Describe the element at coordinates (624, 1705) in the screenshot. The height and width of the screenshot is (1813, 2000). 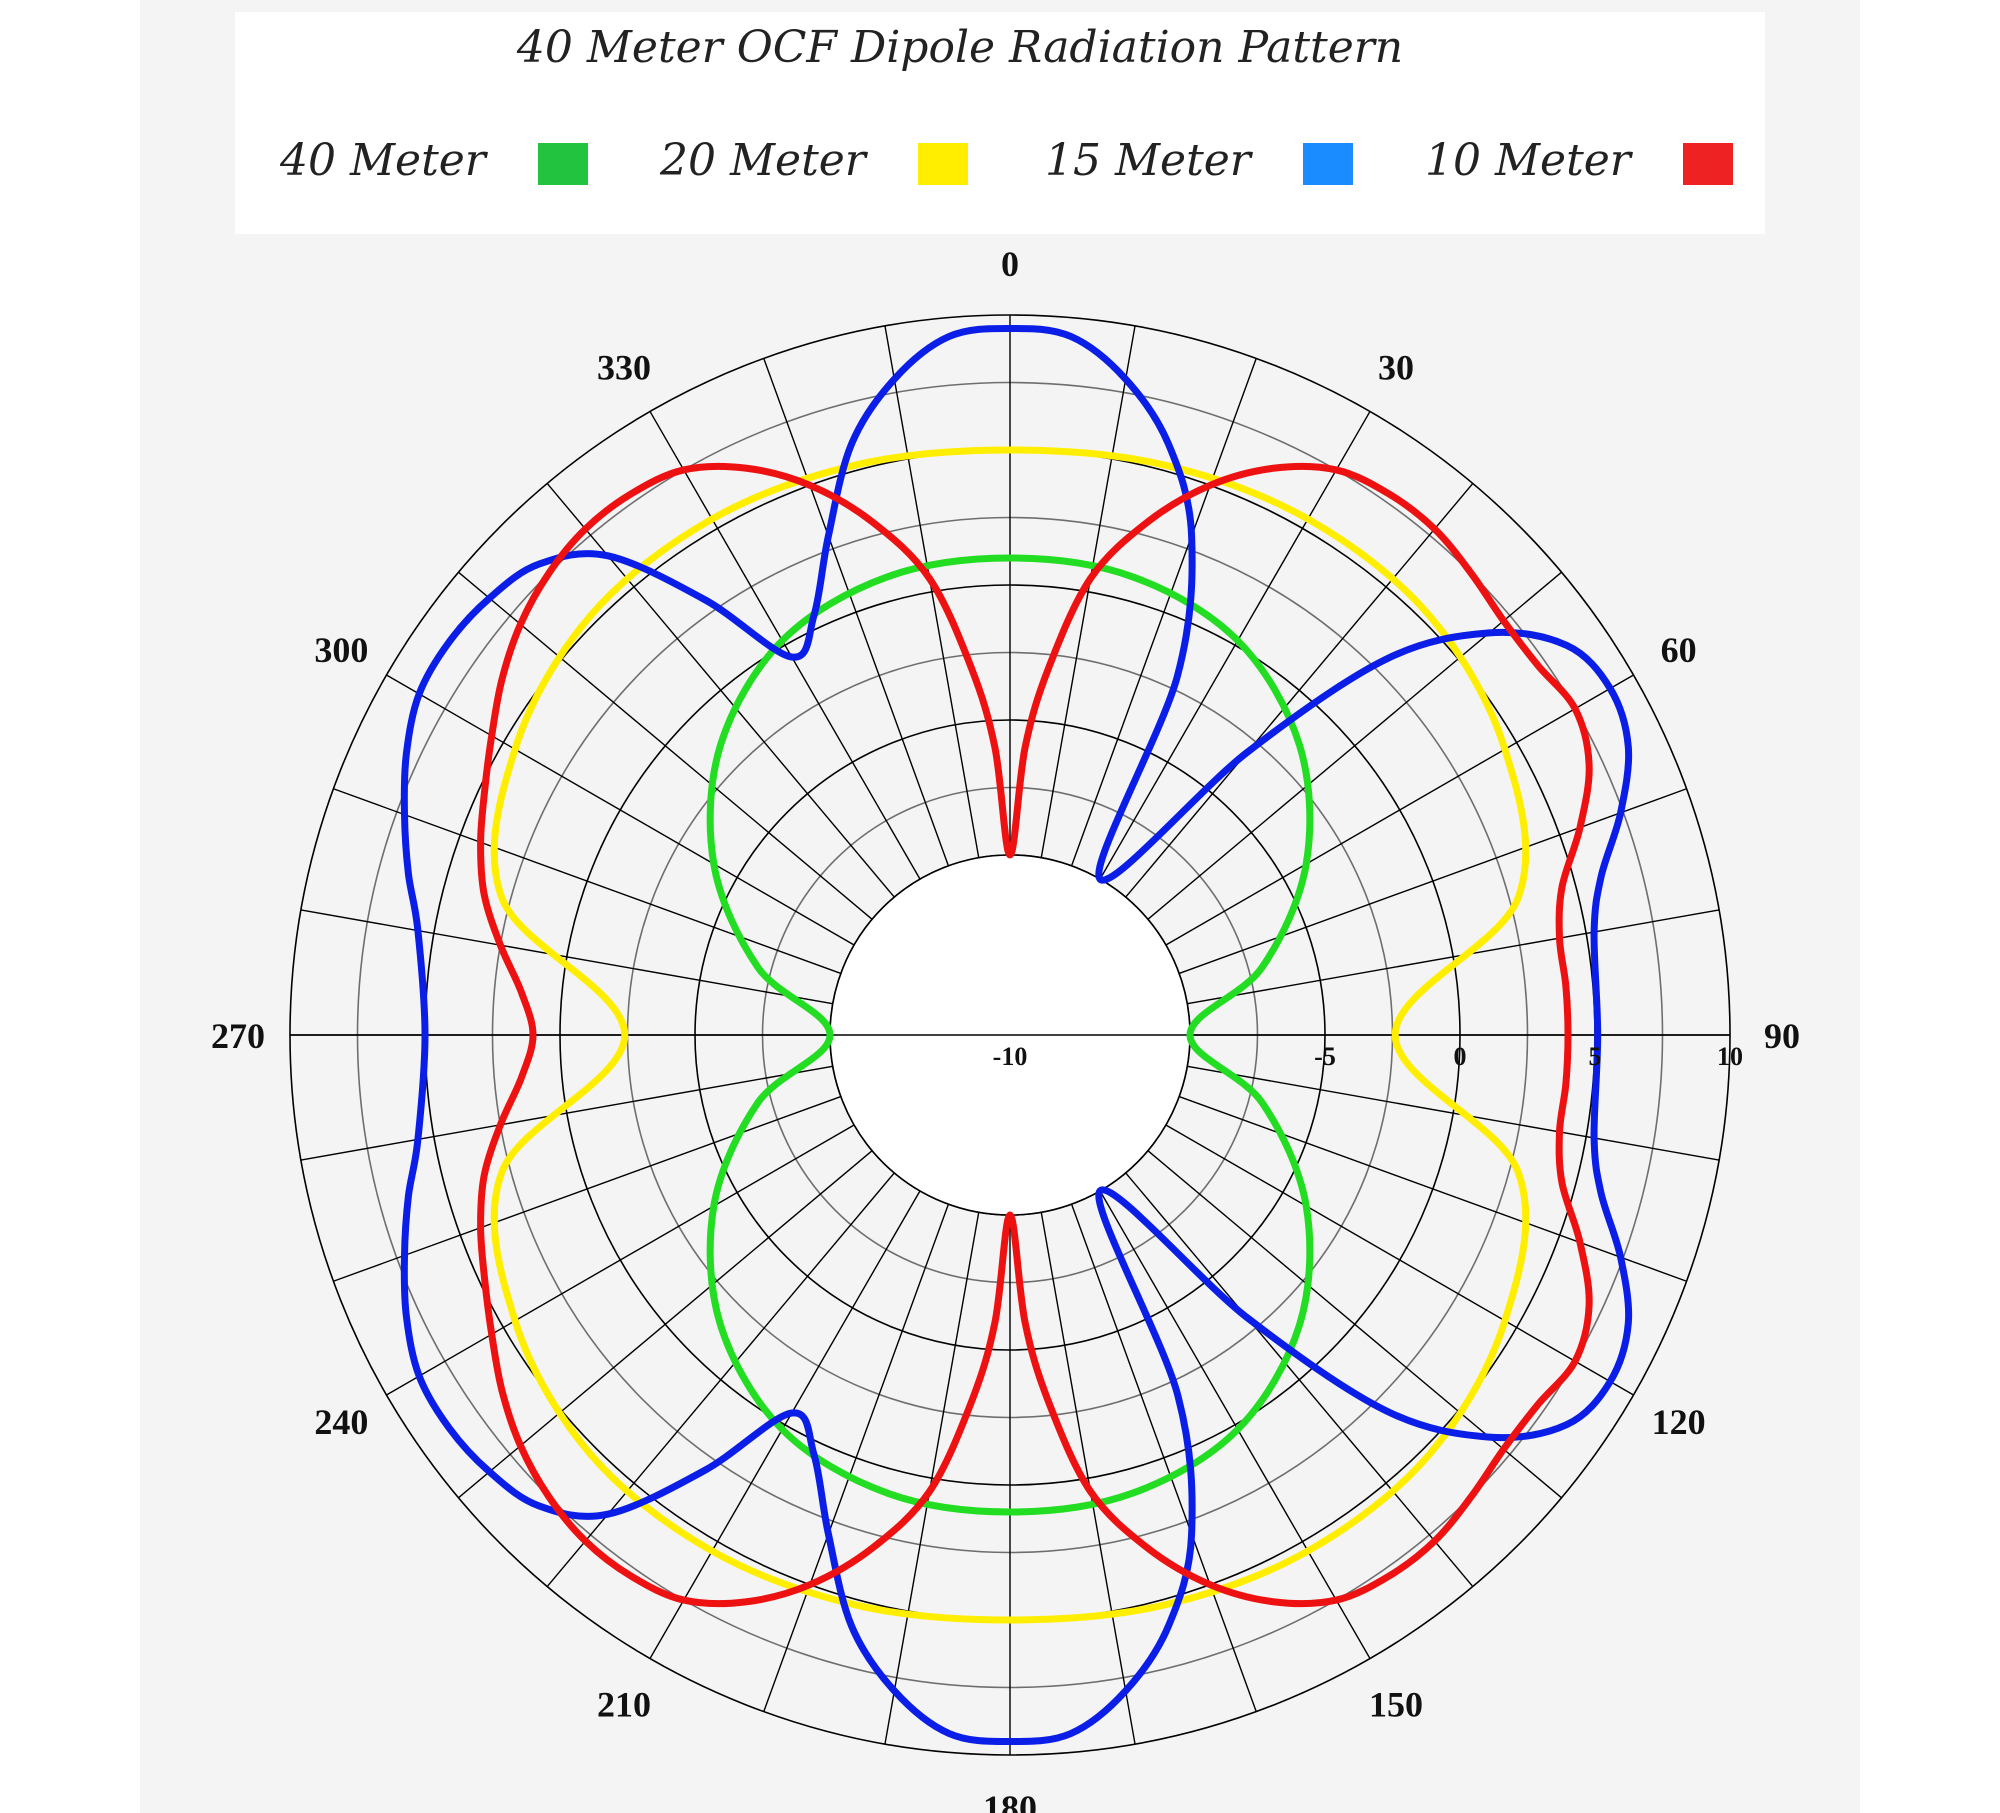
I see `angle-tick-label-210: 210` at that location.